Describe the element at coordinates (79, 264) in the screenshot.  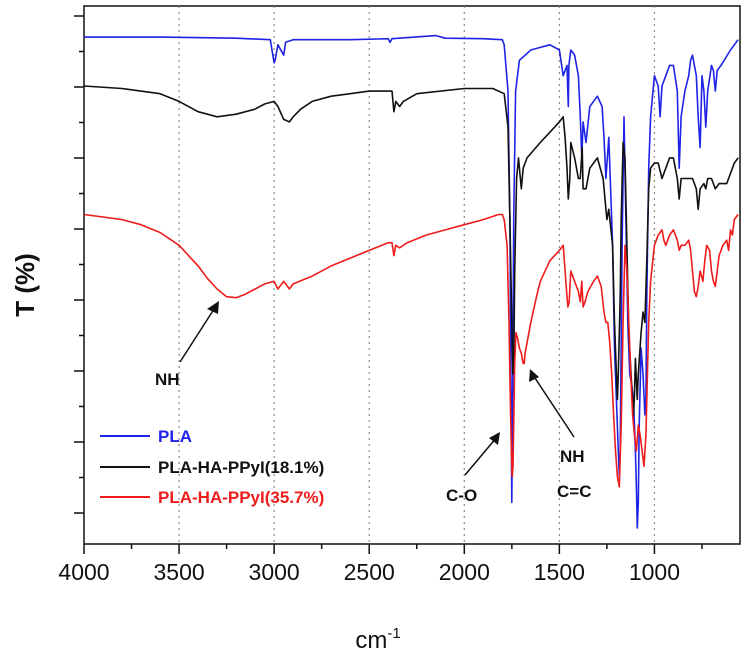
I see `y-axis-ticks` at that location.